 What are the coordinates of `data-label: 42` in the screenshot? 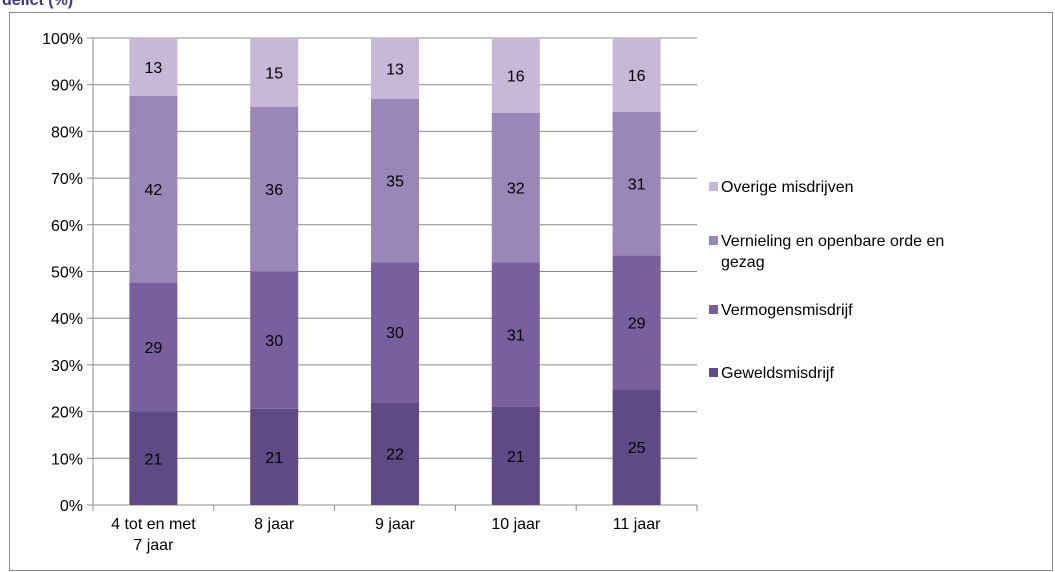 It's located at (154, 190).